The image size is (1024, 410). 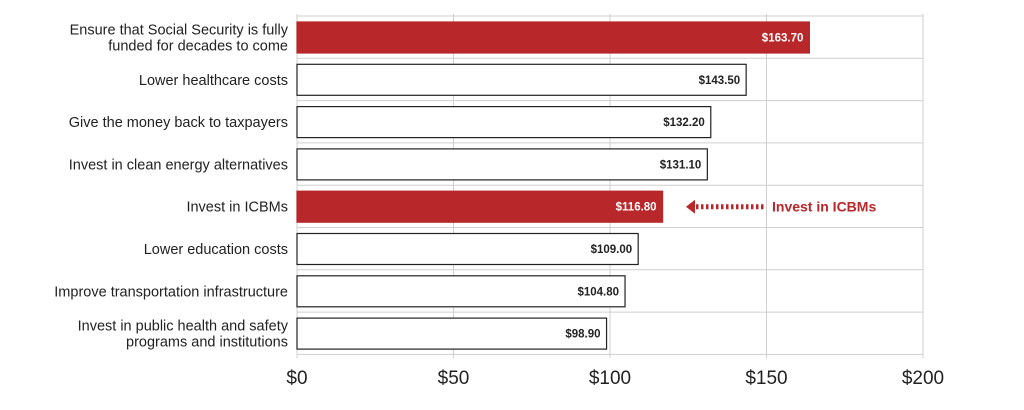 I want to click on data-label: $131.10, so click(x=681, y=165).